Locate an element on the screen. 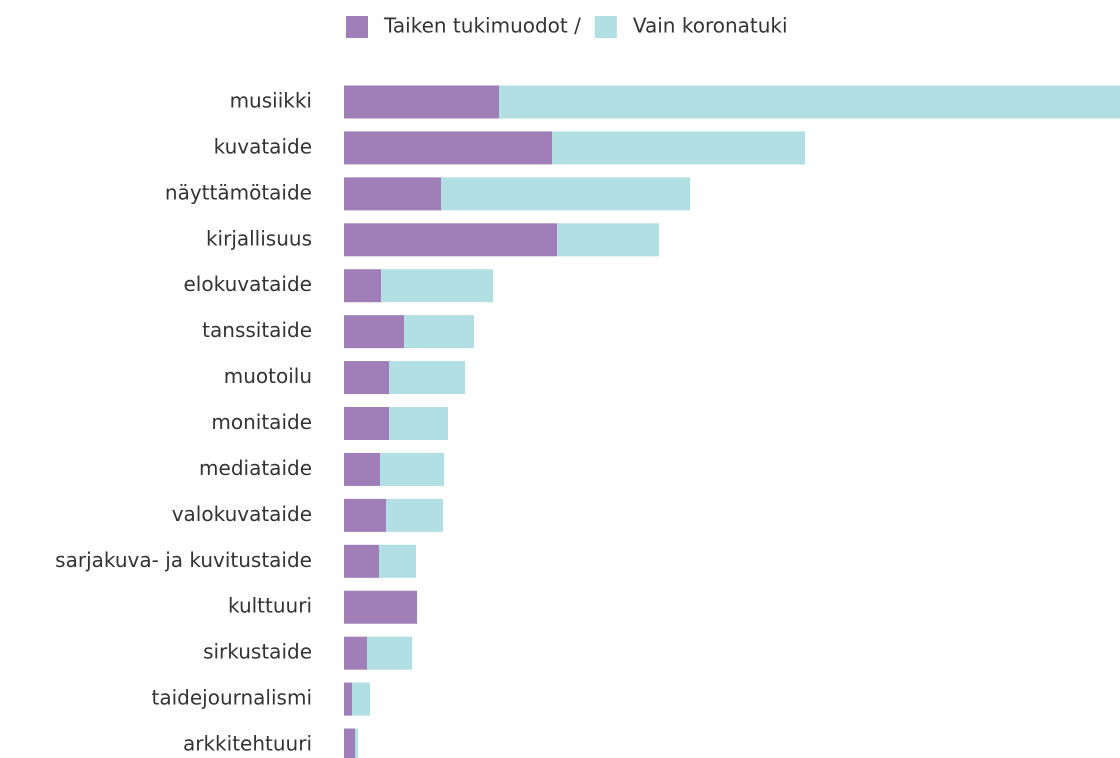 The width and height of the screenshot is (1120, 758). category-label: kirjallisuus is located at coordinates (259, 238).